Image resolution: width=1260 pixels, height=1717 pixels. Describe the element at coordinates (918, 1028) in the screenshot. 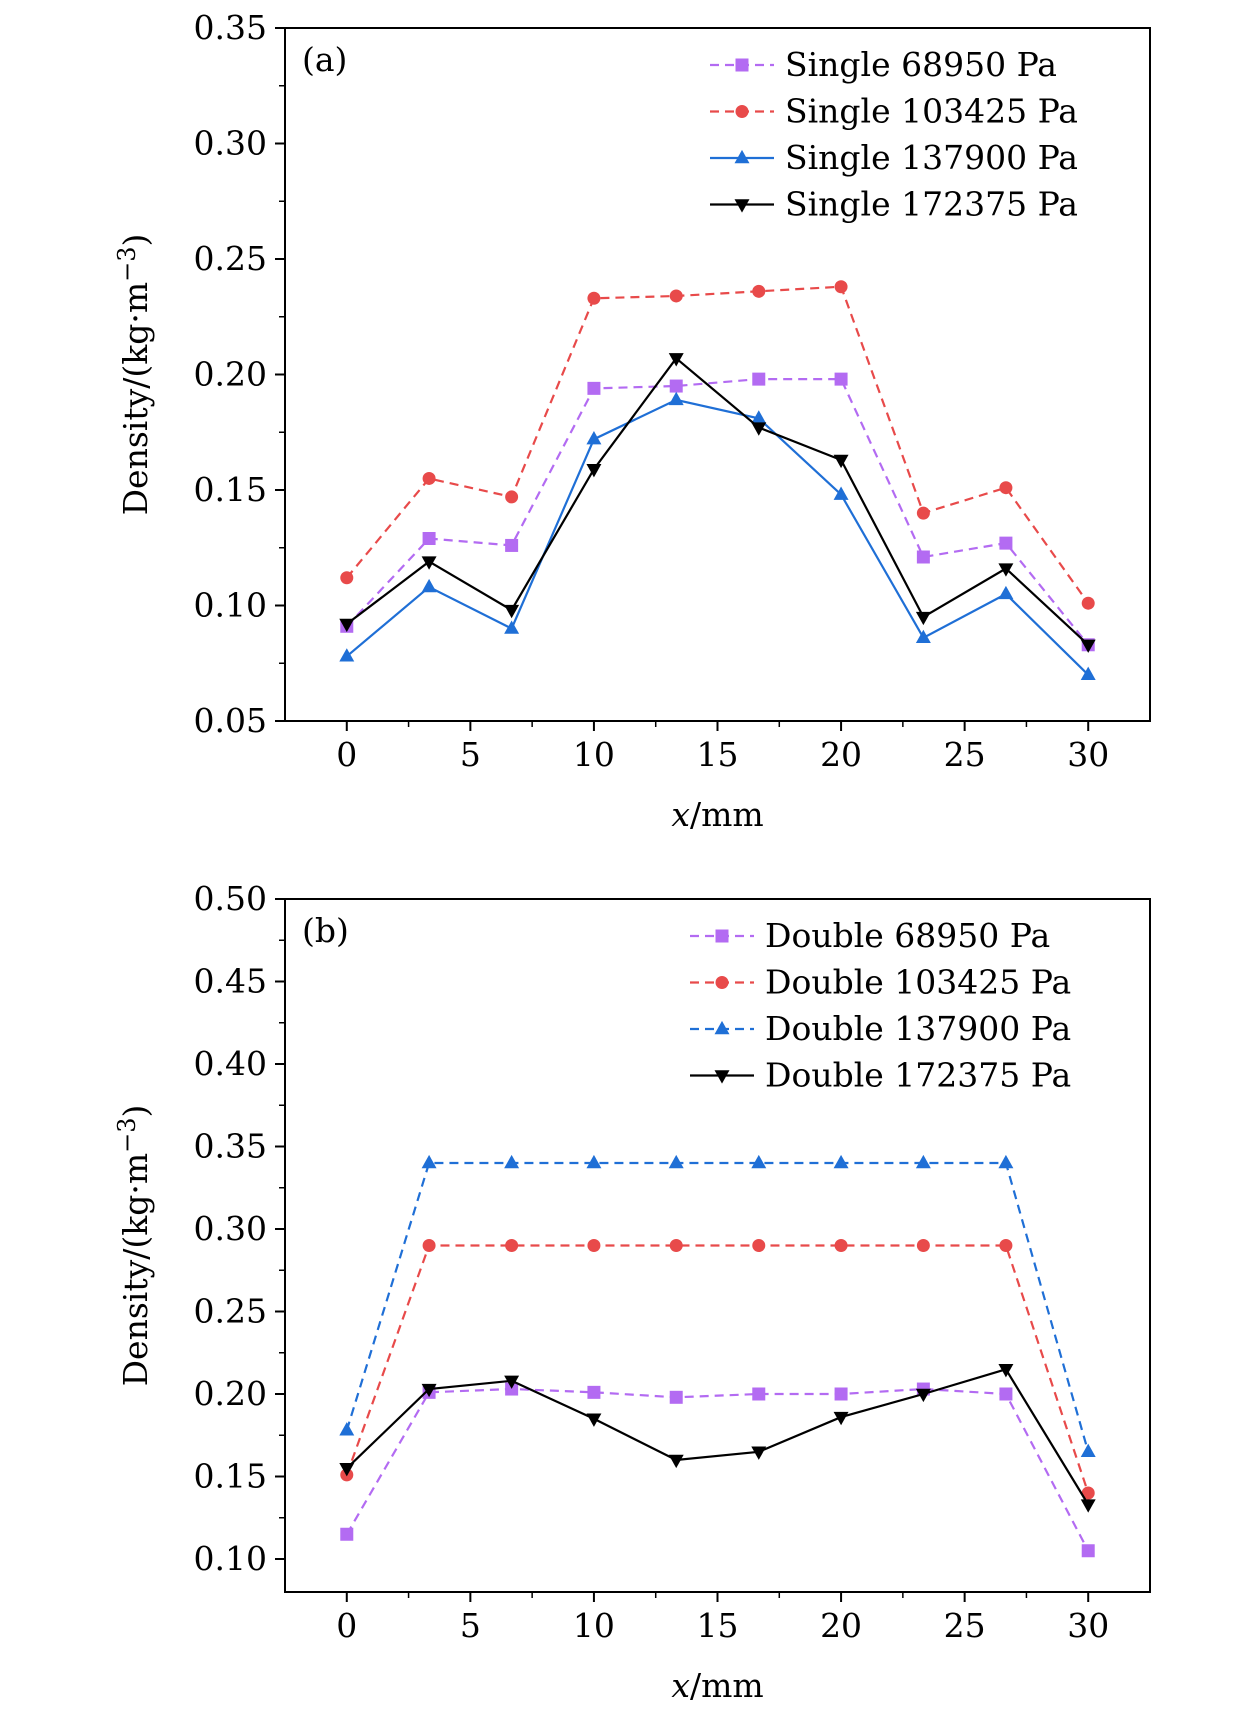

I see `legend-label: Double 137900 Pa` at that location.